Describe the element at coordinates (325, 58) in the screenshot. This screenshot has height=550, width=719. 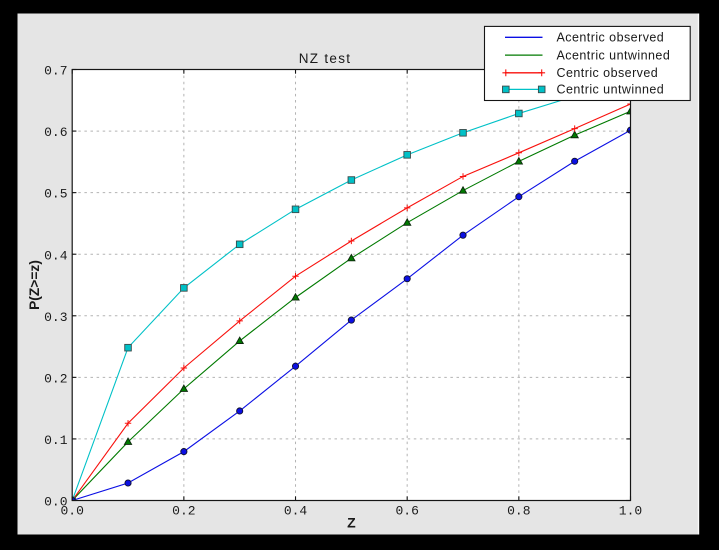
I see `svg-text: NZ test` at that location.